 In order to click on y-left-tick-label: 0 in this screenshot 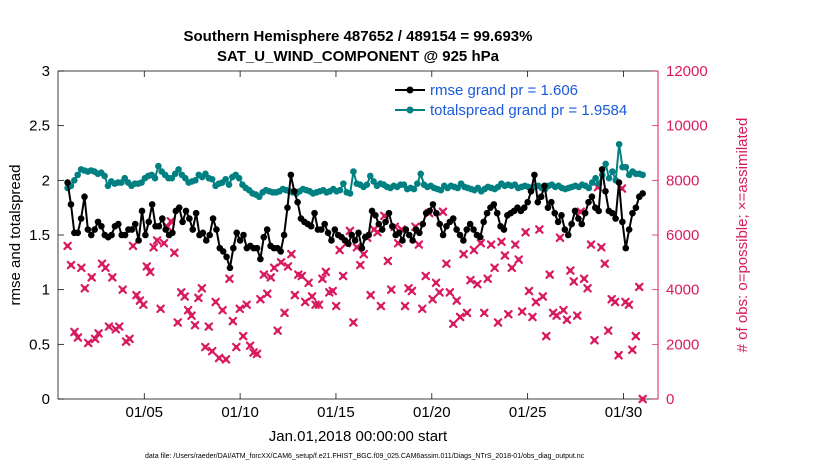, I will do `click(46, 399)`.